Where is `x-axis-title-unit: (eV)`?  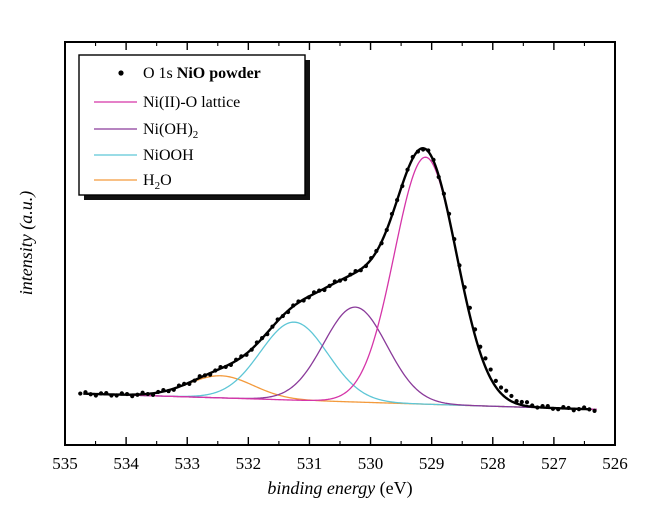
x-axis-title-unit: (eV) is located at coordinates (393, 488).